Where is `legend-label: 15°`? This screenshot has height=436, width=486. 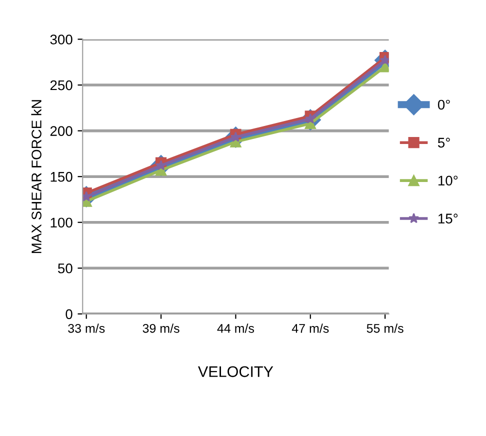 legend-label: 15° is located at coordinates (448, 219).